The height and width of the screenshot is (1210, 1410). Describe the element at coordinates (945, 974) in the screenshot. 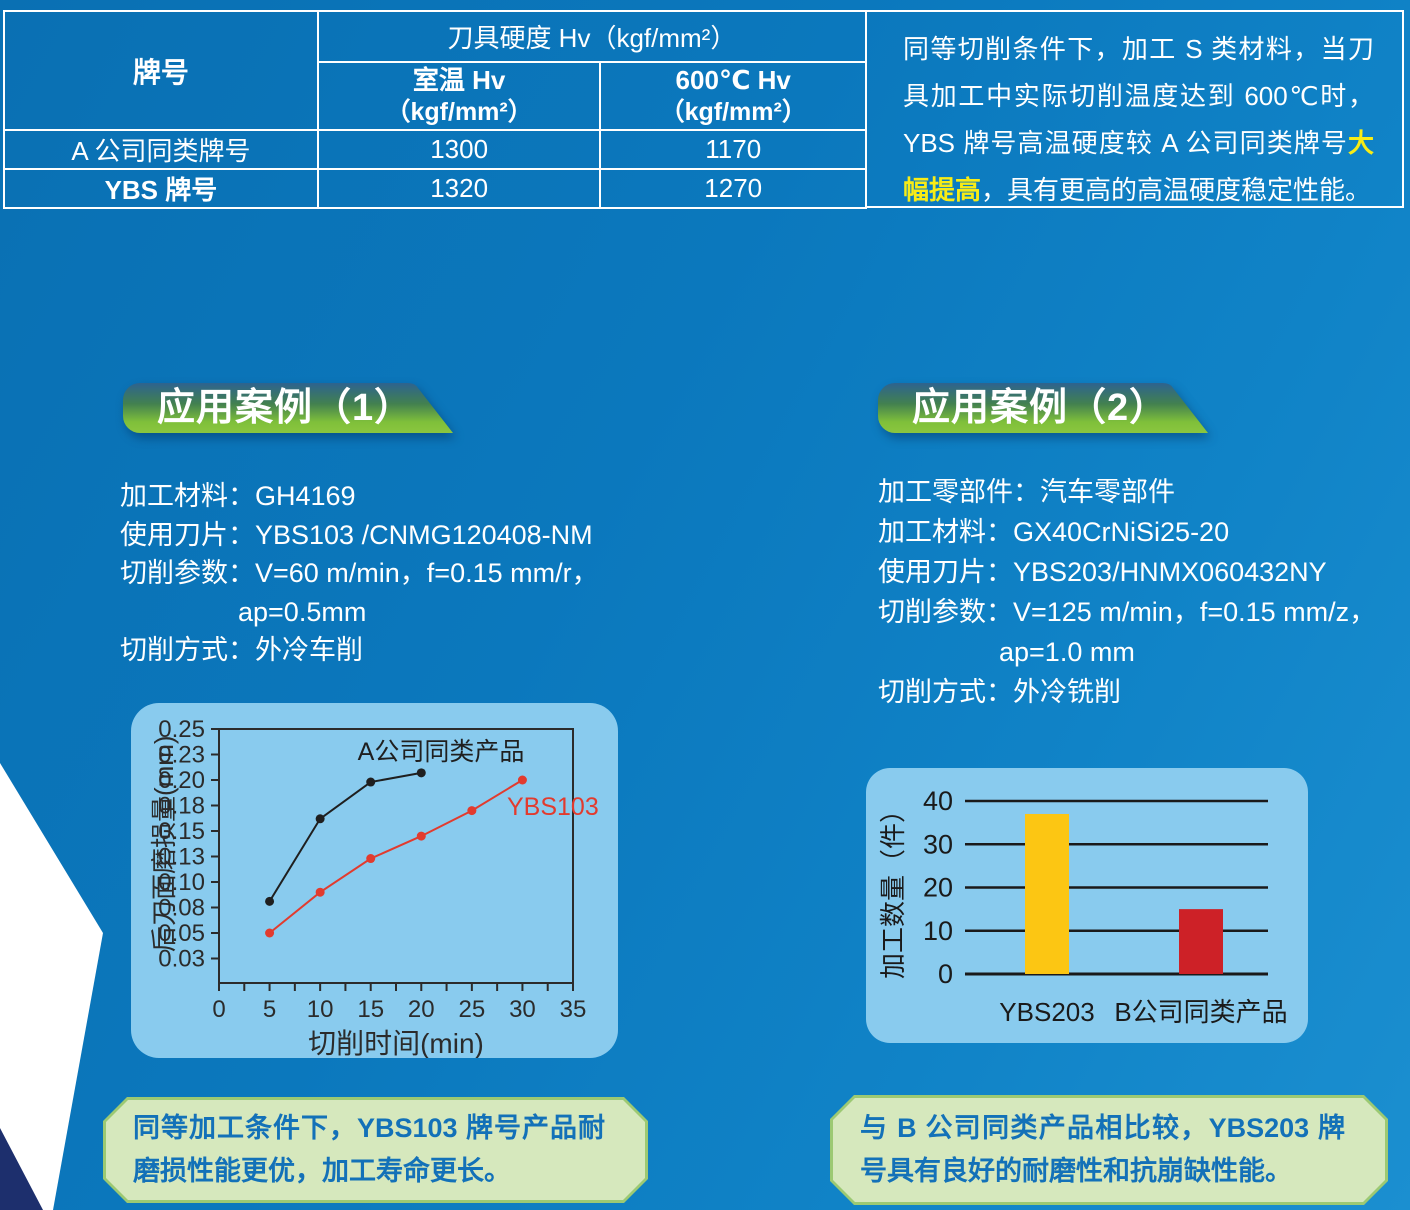

I see `y-tick-label: 0` at that location.